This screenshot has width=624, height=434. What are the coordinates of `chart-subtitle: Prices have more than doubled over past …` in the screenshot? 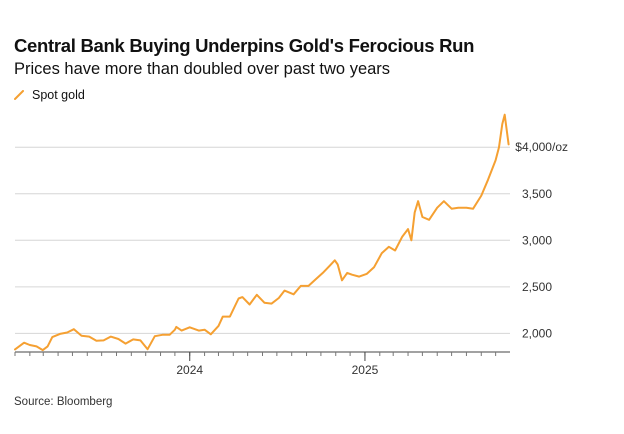 It's located at (202, 69).